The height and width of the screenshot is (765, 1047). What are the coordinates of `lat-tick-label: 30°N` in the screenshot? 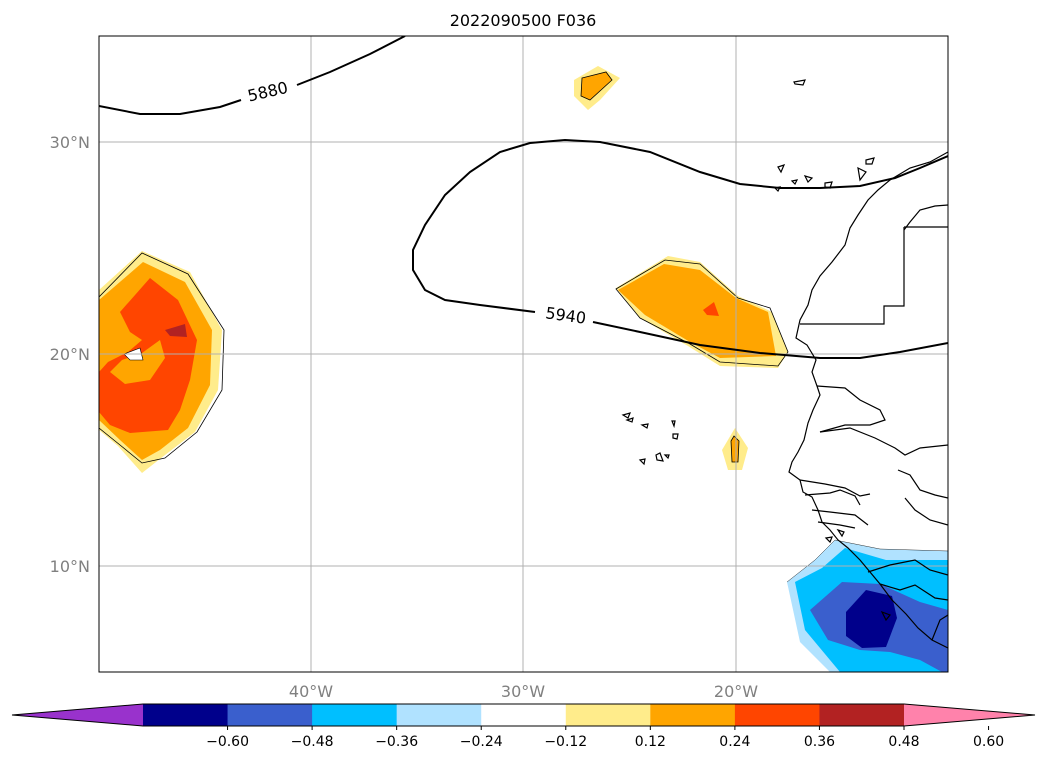 It's located at (70, 142).